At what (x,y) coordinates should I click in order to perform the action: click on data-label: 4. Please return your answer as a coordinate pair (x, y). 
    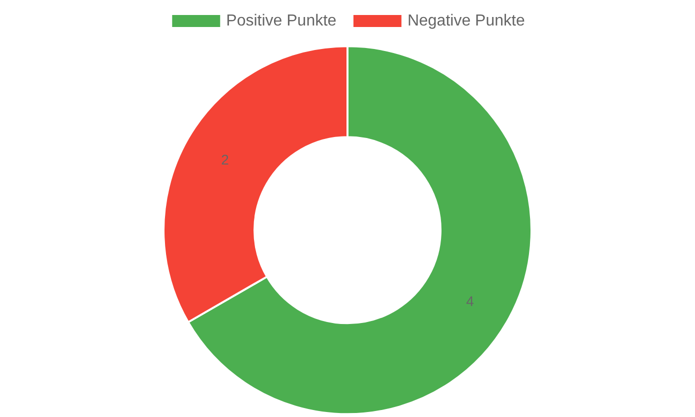
    Looking at the image, I should click on (470, 300).